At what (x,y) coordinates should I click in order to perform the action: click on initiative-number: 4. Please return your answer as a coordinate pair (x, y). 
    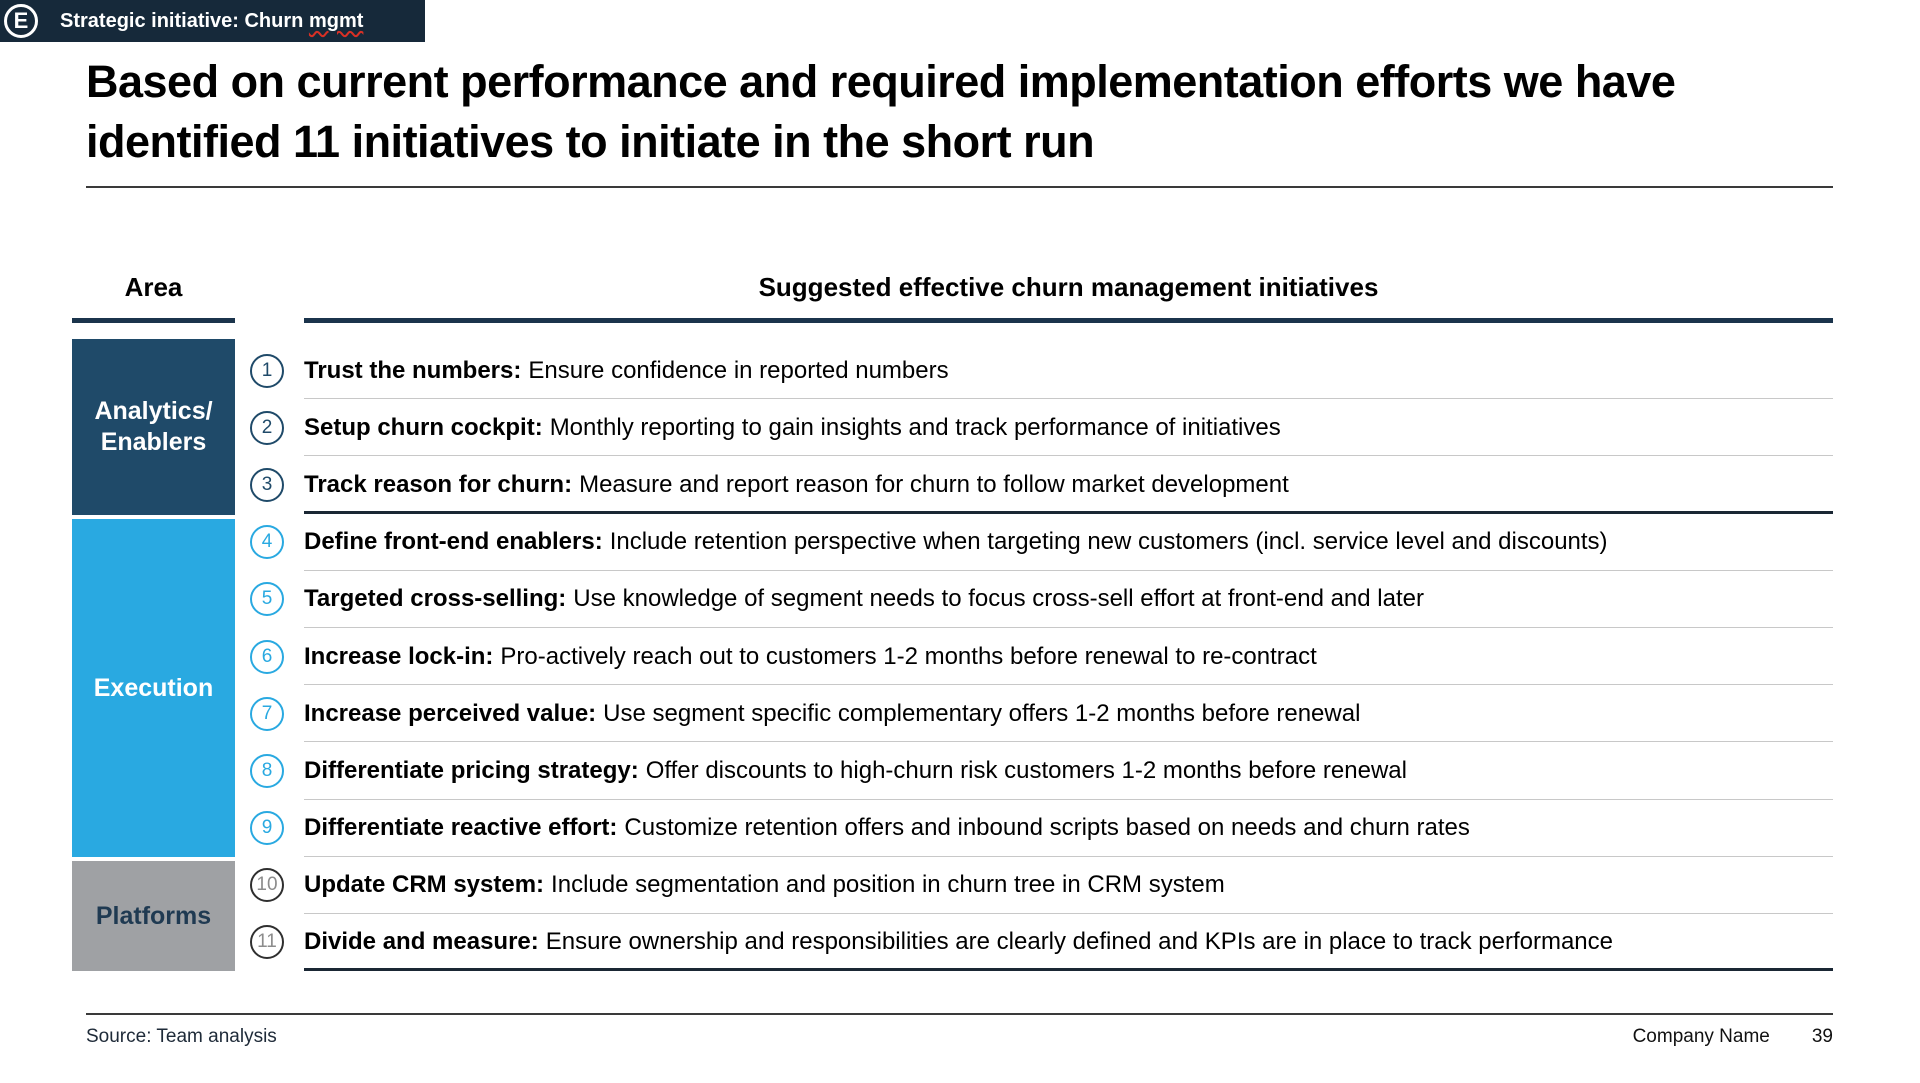
    Looking at the image, I should click on (267, 542).